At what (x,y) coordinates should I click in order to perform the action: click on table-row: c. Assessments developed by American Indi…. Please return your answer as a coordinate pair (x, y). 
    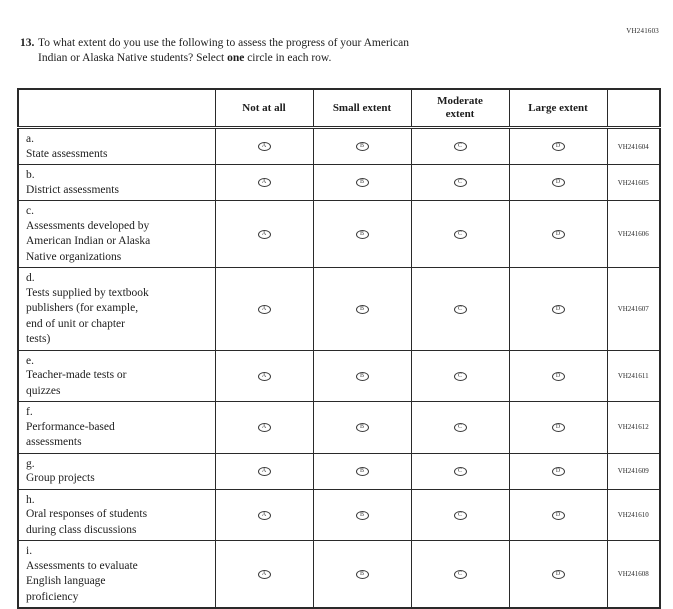
    Looking at the image, I should click on (339, 234).